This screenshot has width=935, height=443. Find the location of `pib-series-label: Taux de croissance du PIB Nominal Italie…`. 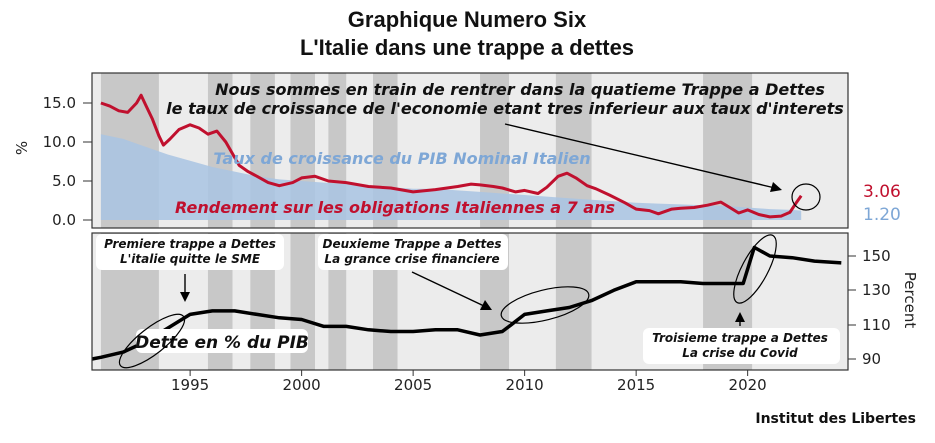

pib-series-label: Taux de croissance du PIB Nominal Italie… is located at coordinates (401, 158).